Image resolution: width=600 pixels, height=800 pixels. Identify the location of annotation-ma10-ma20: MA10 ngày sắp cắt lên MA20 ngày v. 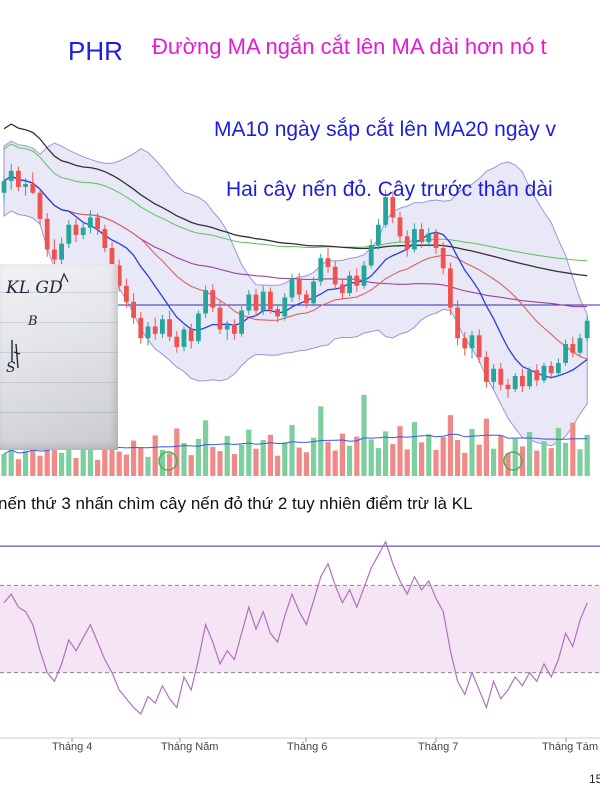
(385, 129).